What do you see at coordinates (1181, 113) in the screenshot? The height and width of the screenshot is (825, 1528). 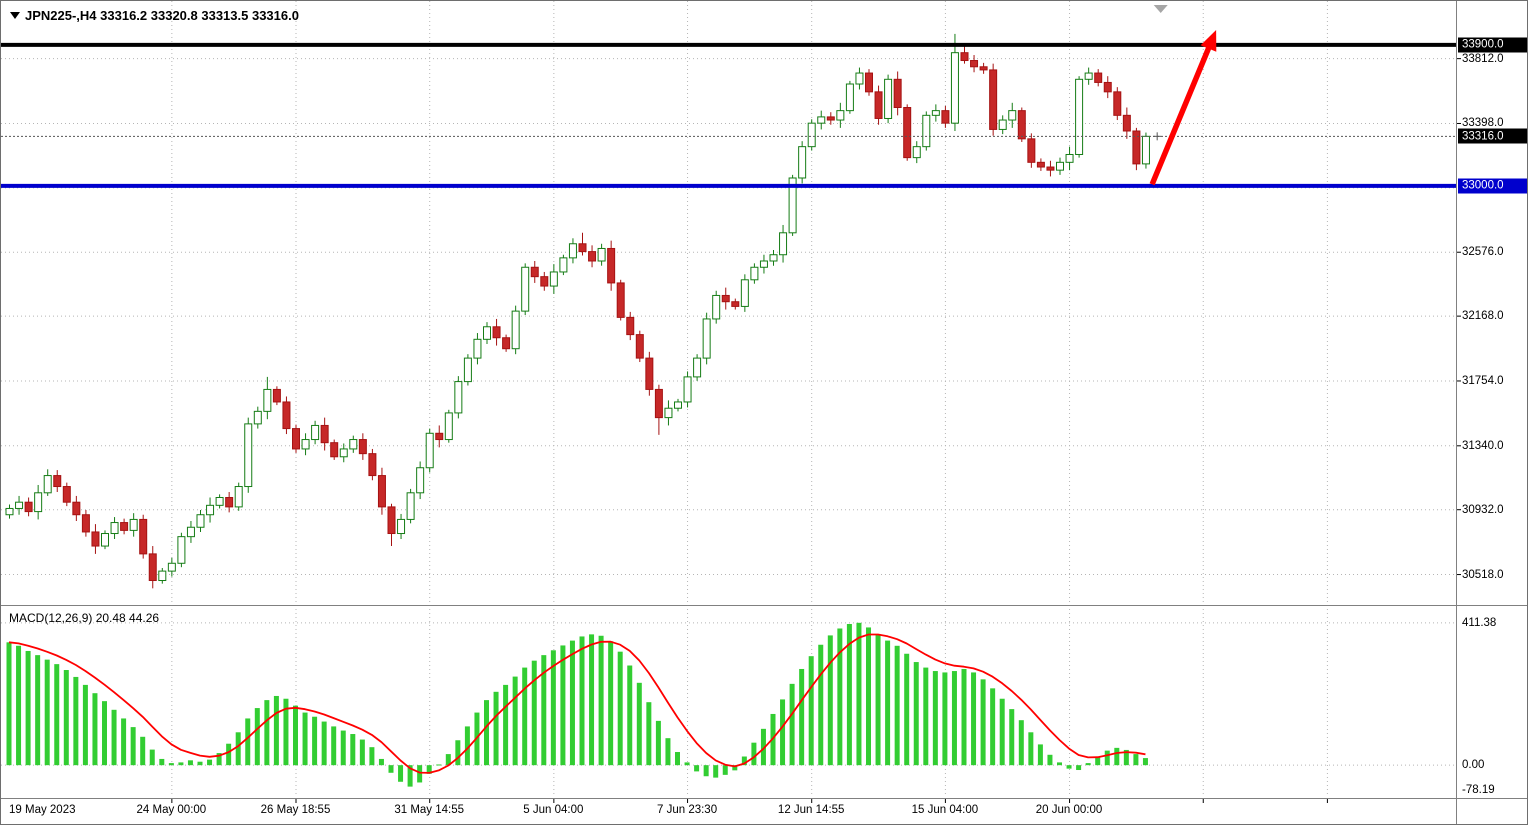 I see `trend-arrow-shaft` at bounding box center [1181, 113].